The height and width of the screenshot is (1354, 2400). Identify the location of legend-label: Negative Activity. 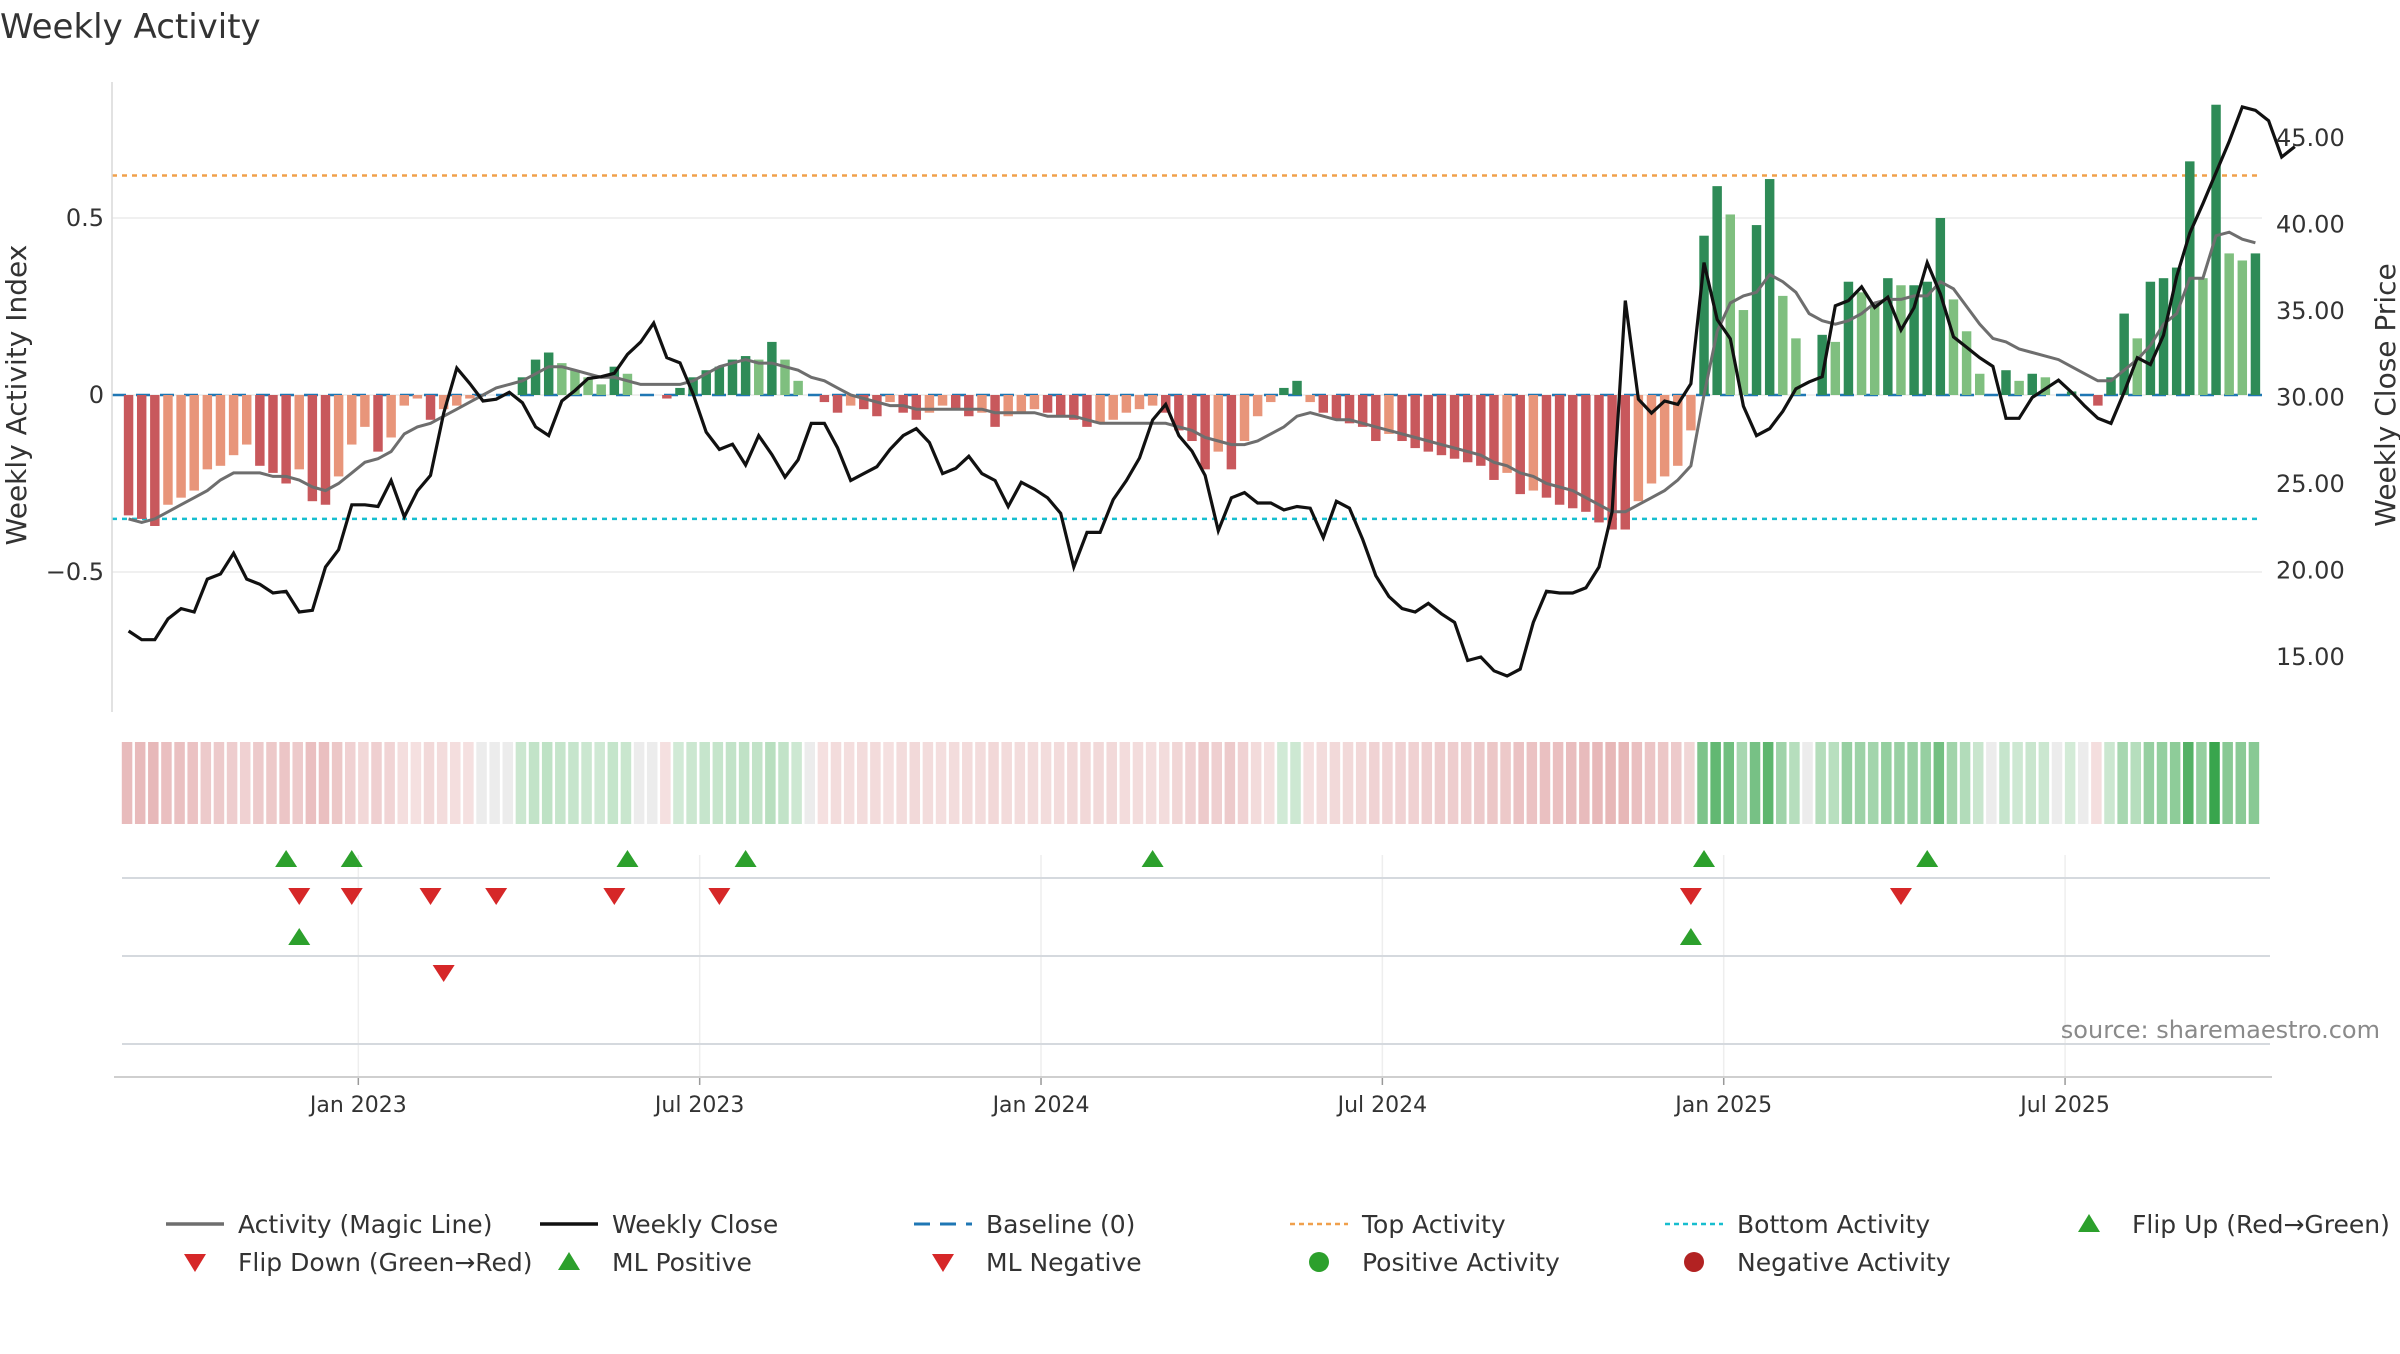
(1844, 1262).